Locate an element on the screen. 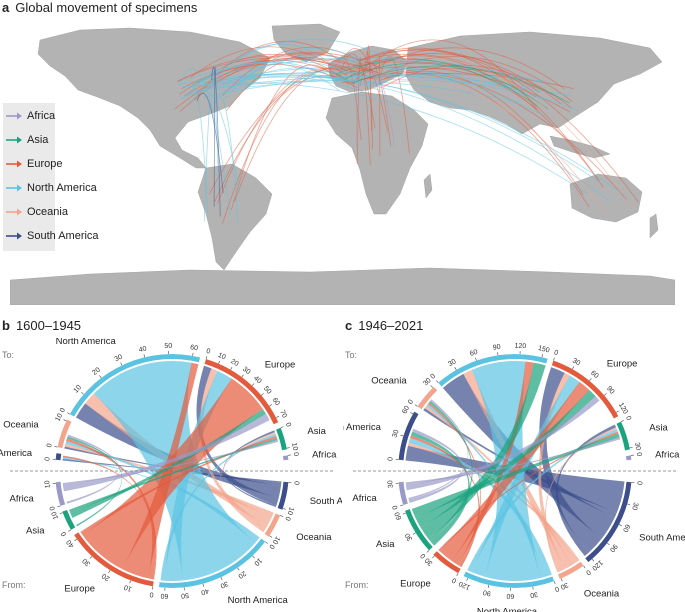 The image size is (685, 612). tick-label: 50 is located at coordinates (267, 390).